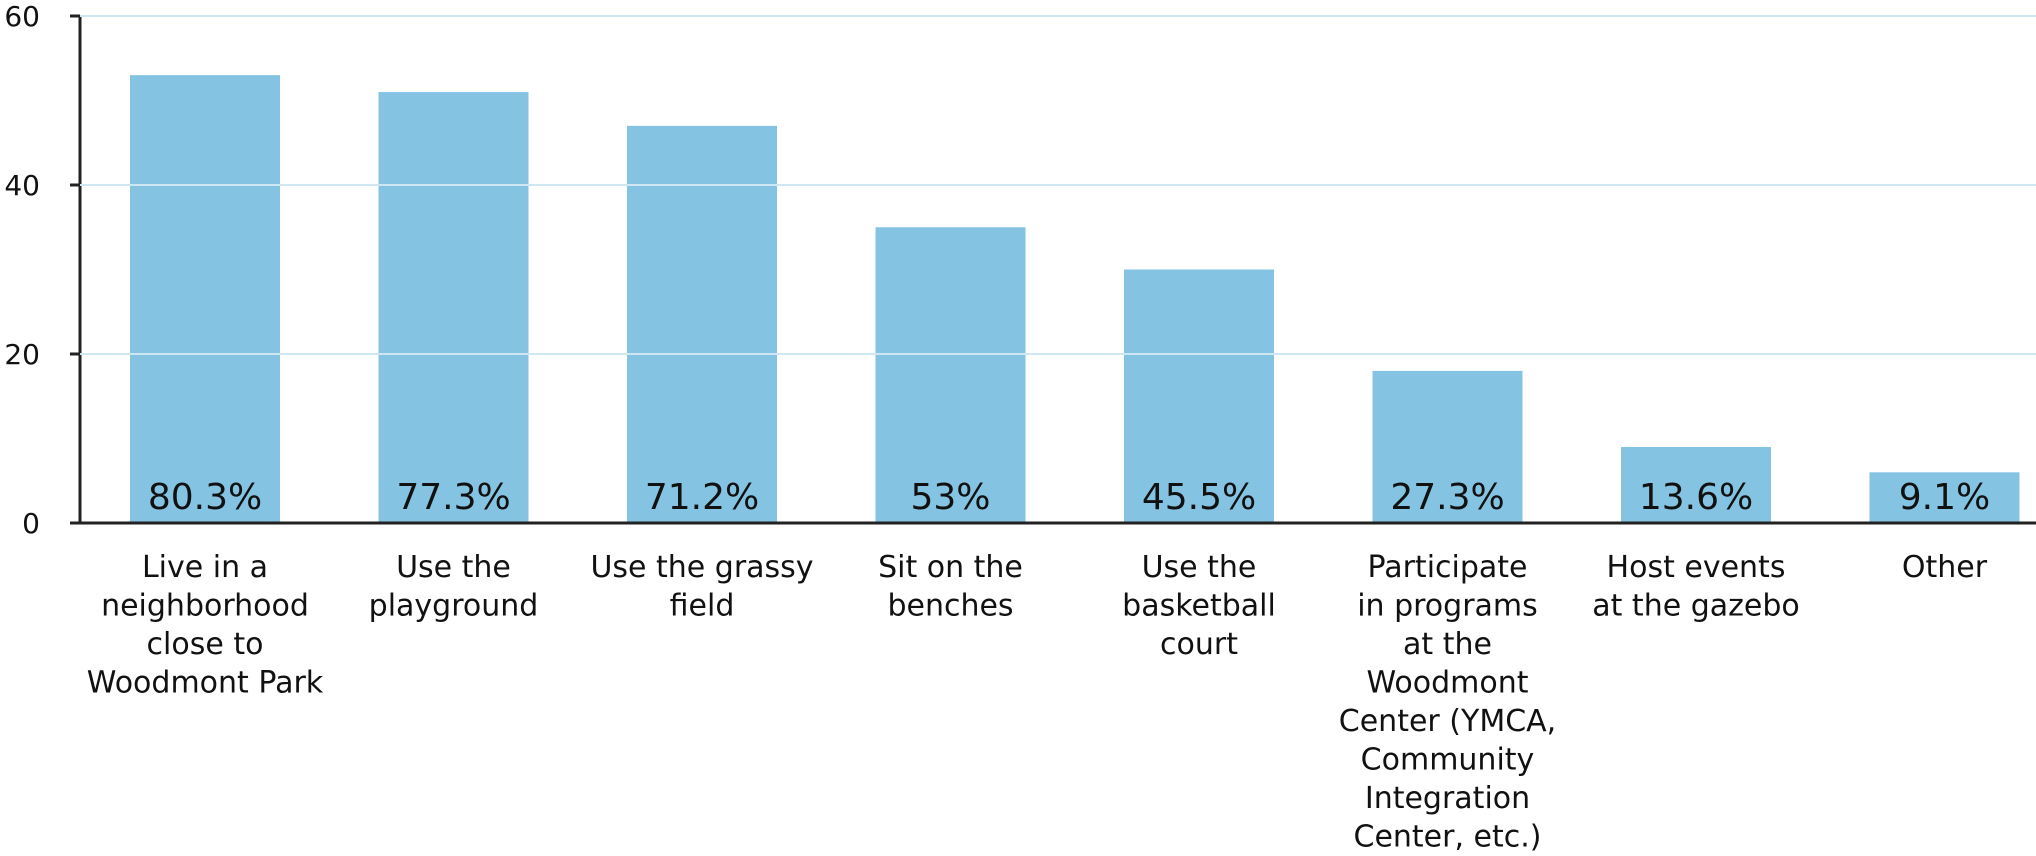 The height and width of the screenshot is (856, 2036). I want to click on x-category-label: Sit on the benches, so click(950, 587).